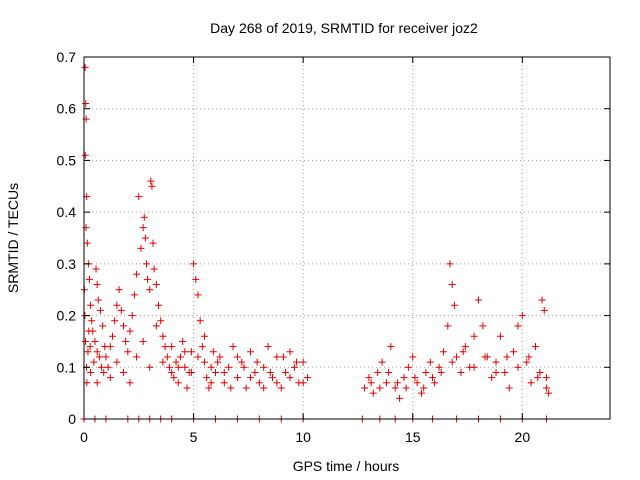 The image size is (640, 480). What do you see at coordinates (67, 264) in the screenshot?
I see `y-tick-label: 0.3` at bounding box center [67, 264].